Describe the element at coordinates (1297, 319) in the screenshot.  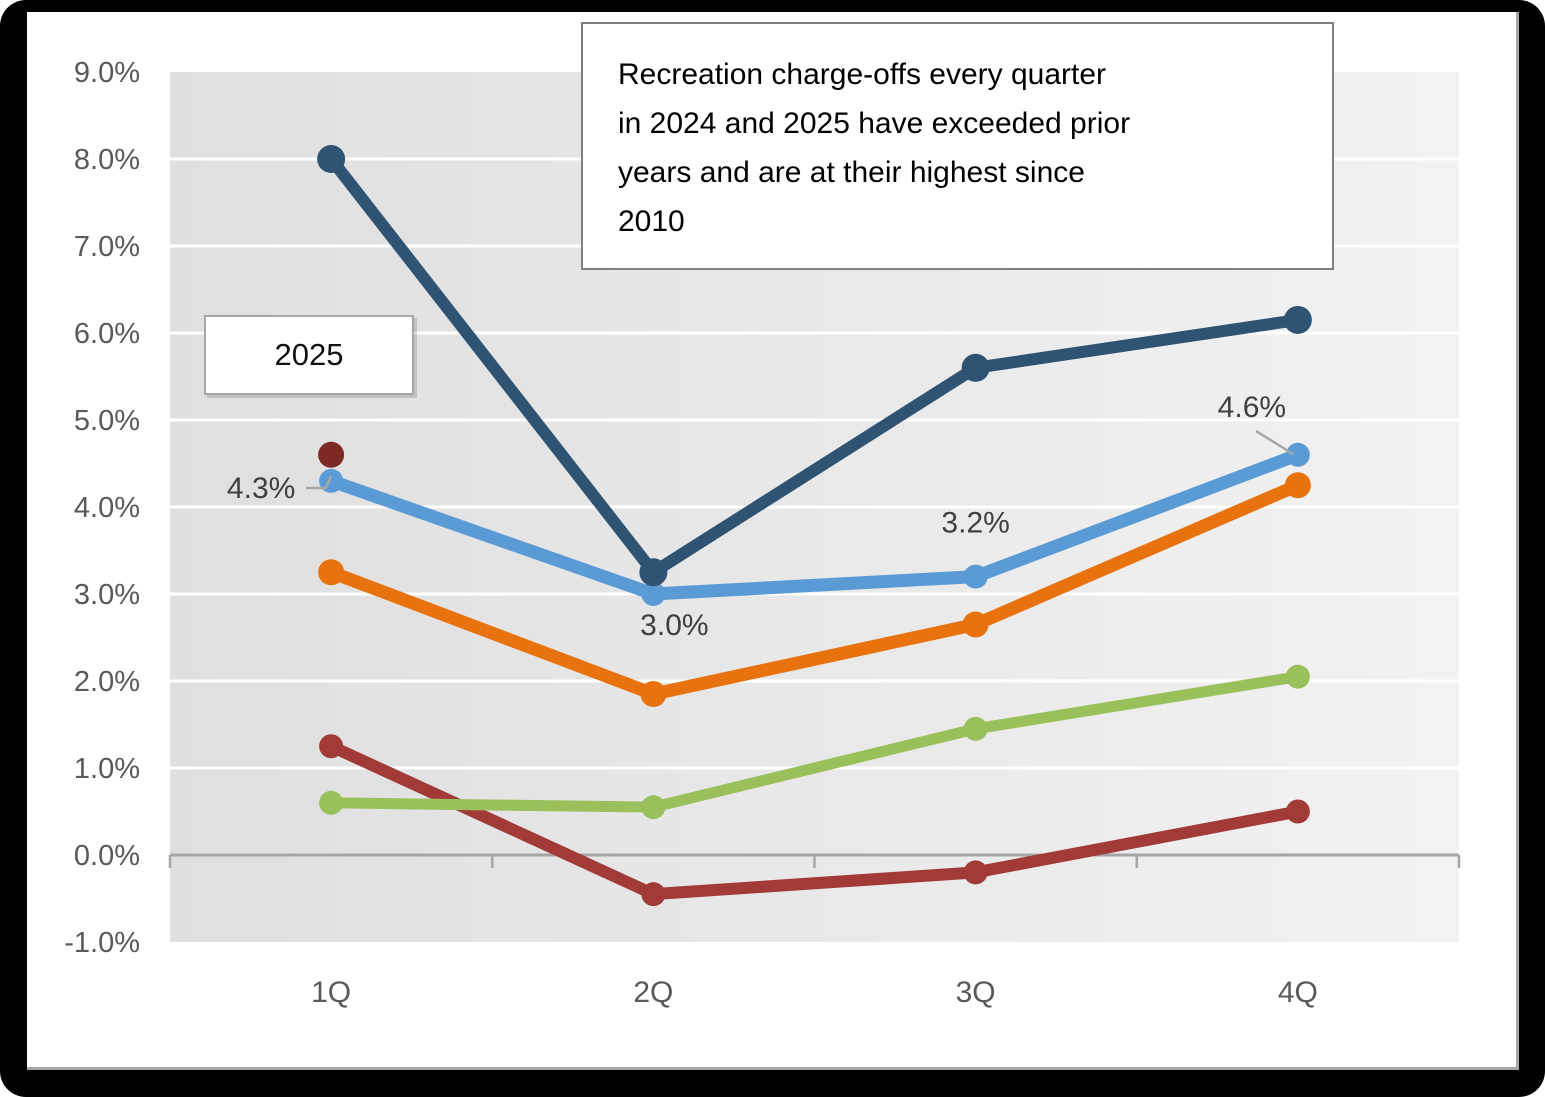
I see `series-navy-marker-4Q` at that location.